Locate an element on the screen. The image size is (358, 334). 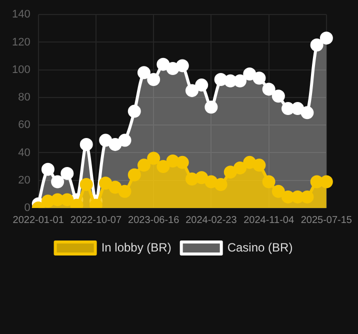
y-tick-label: 120 is located at coordinates (21, 42).